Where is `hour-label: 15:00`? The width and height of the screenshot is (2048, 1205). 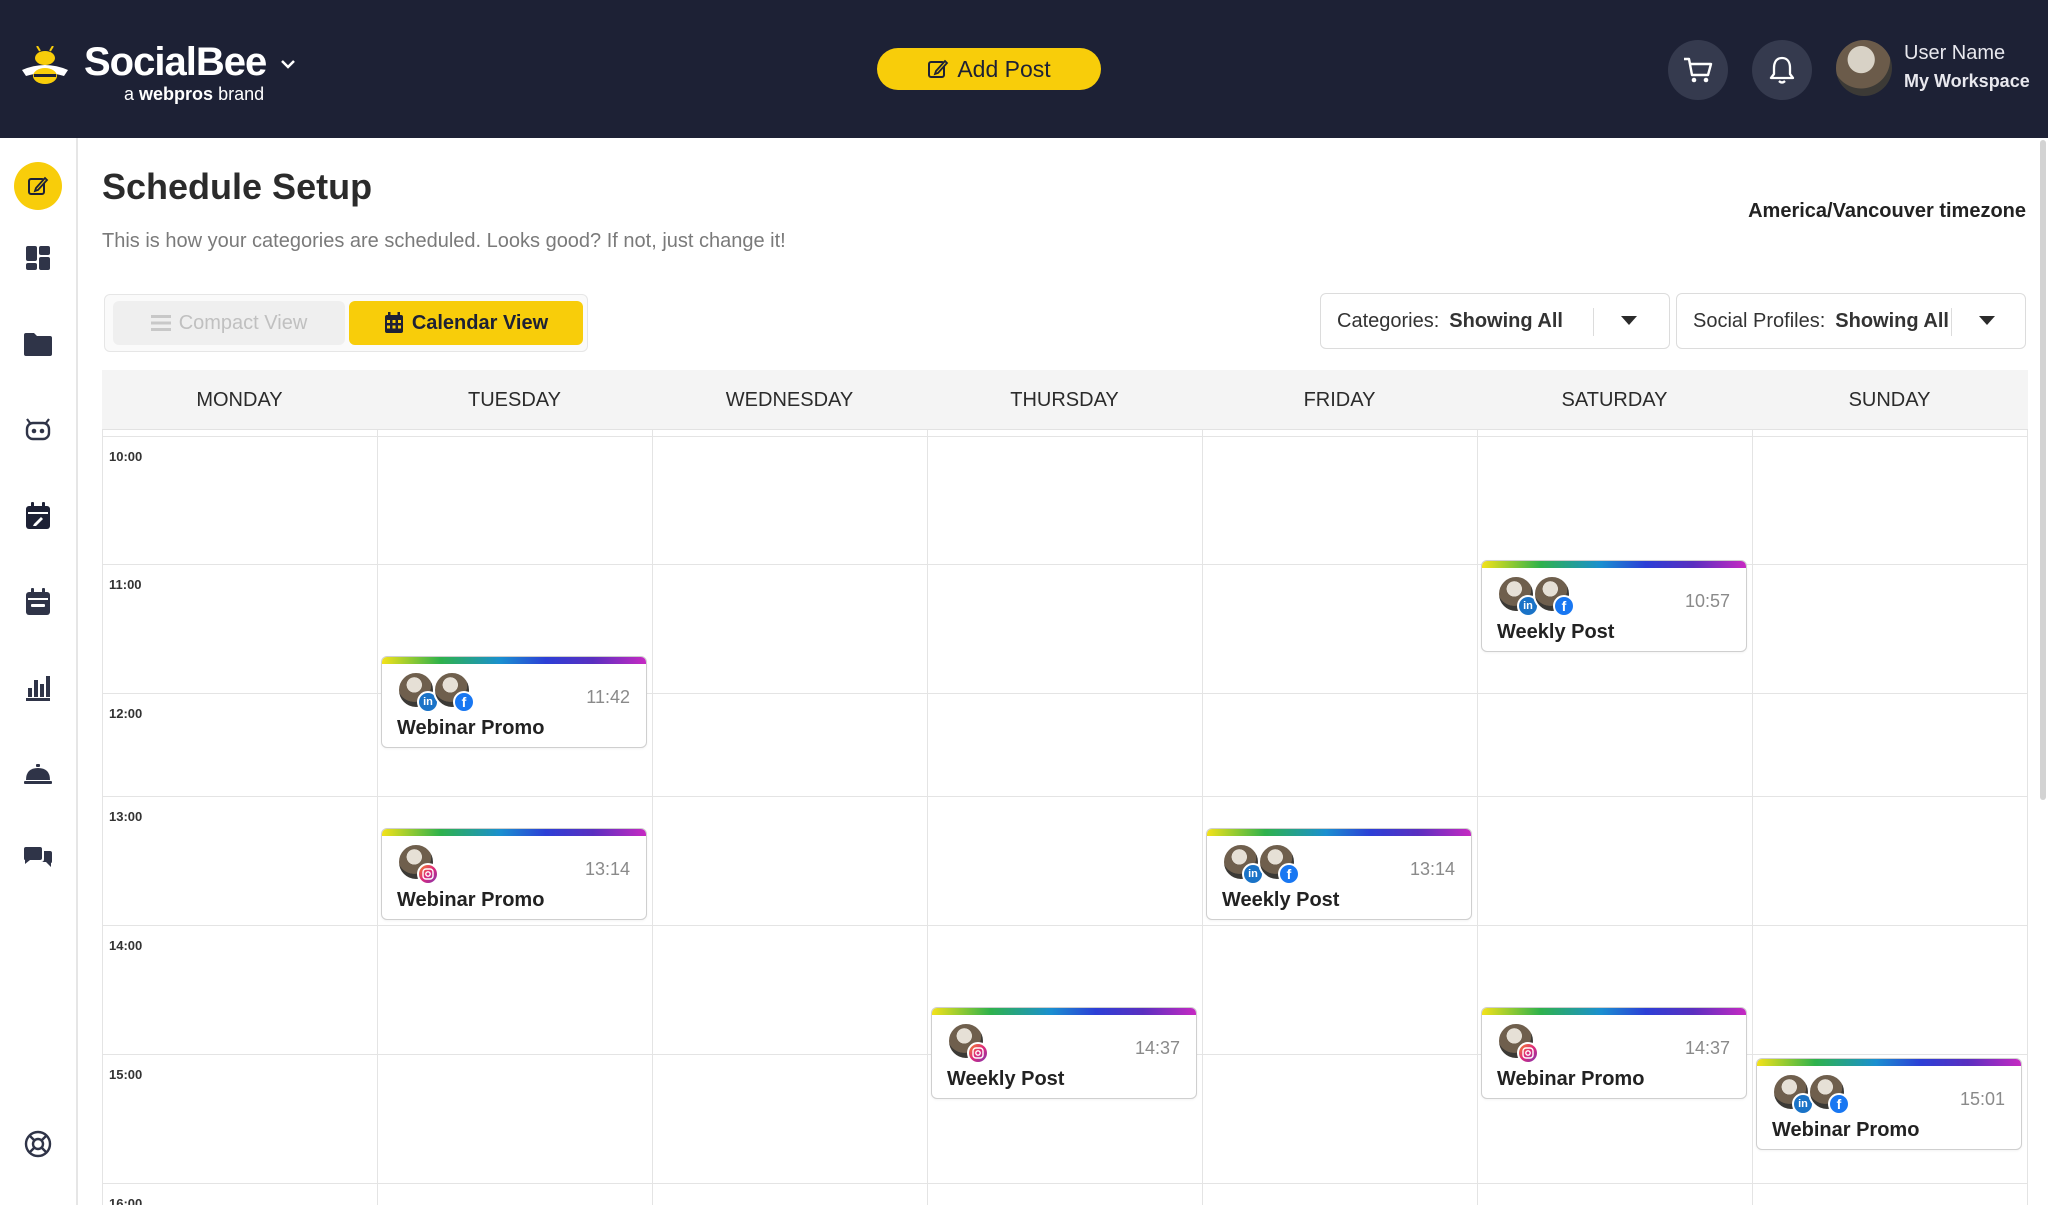 hour-label: 15:00 is located at coordinates (126, 1074).